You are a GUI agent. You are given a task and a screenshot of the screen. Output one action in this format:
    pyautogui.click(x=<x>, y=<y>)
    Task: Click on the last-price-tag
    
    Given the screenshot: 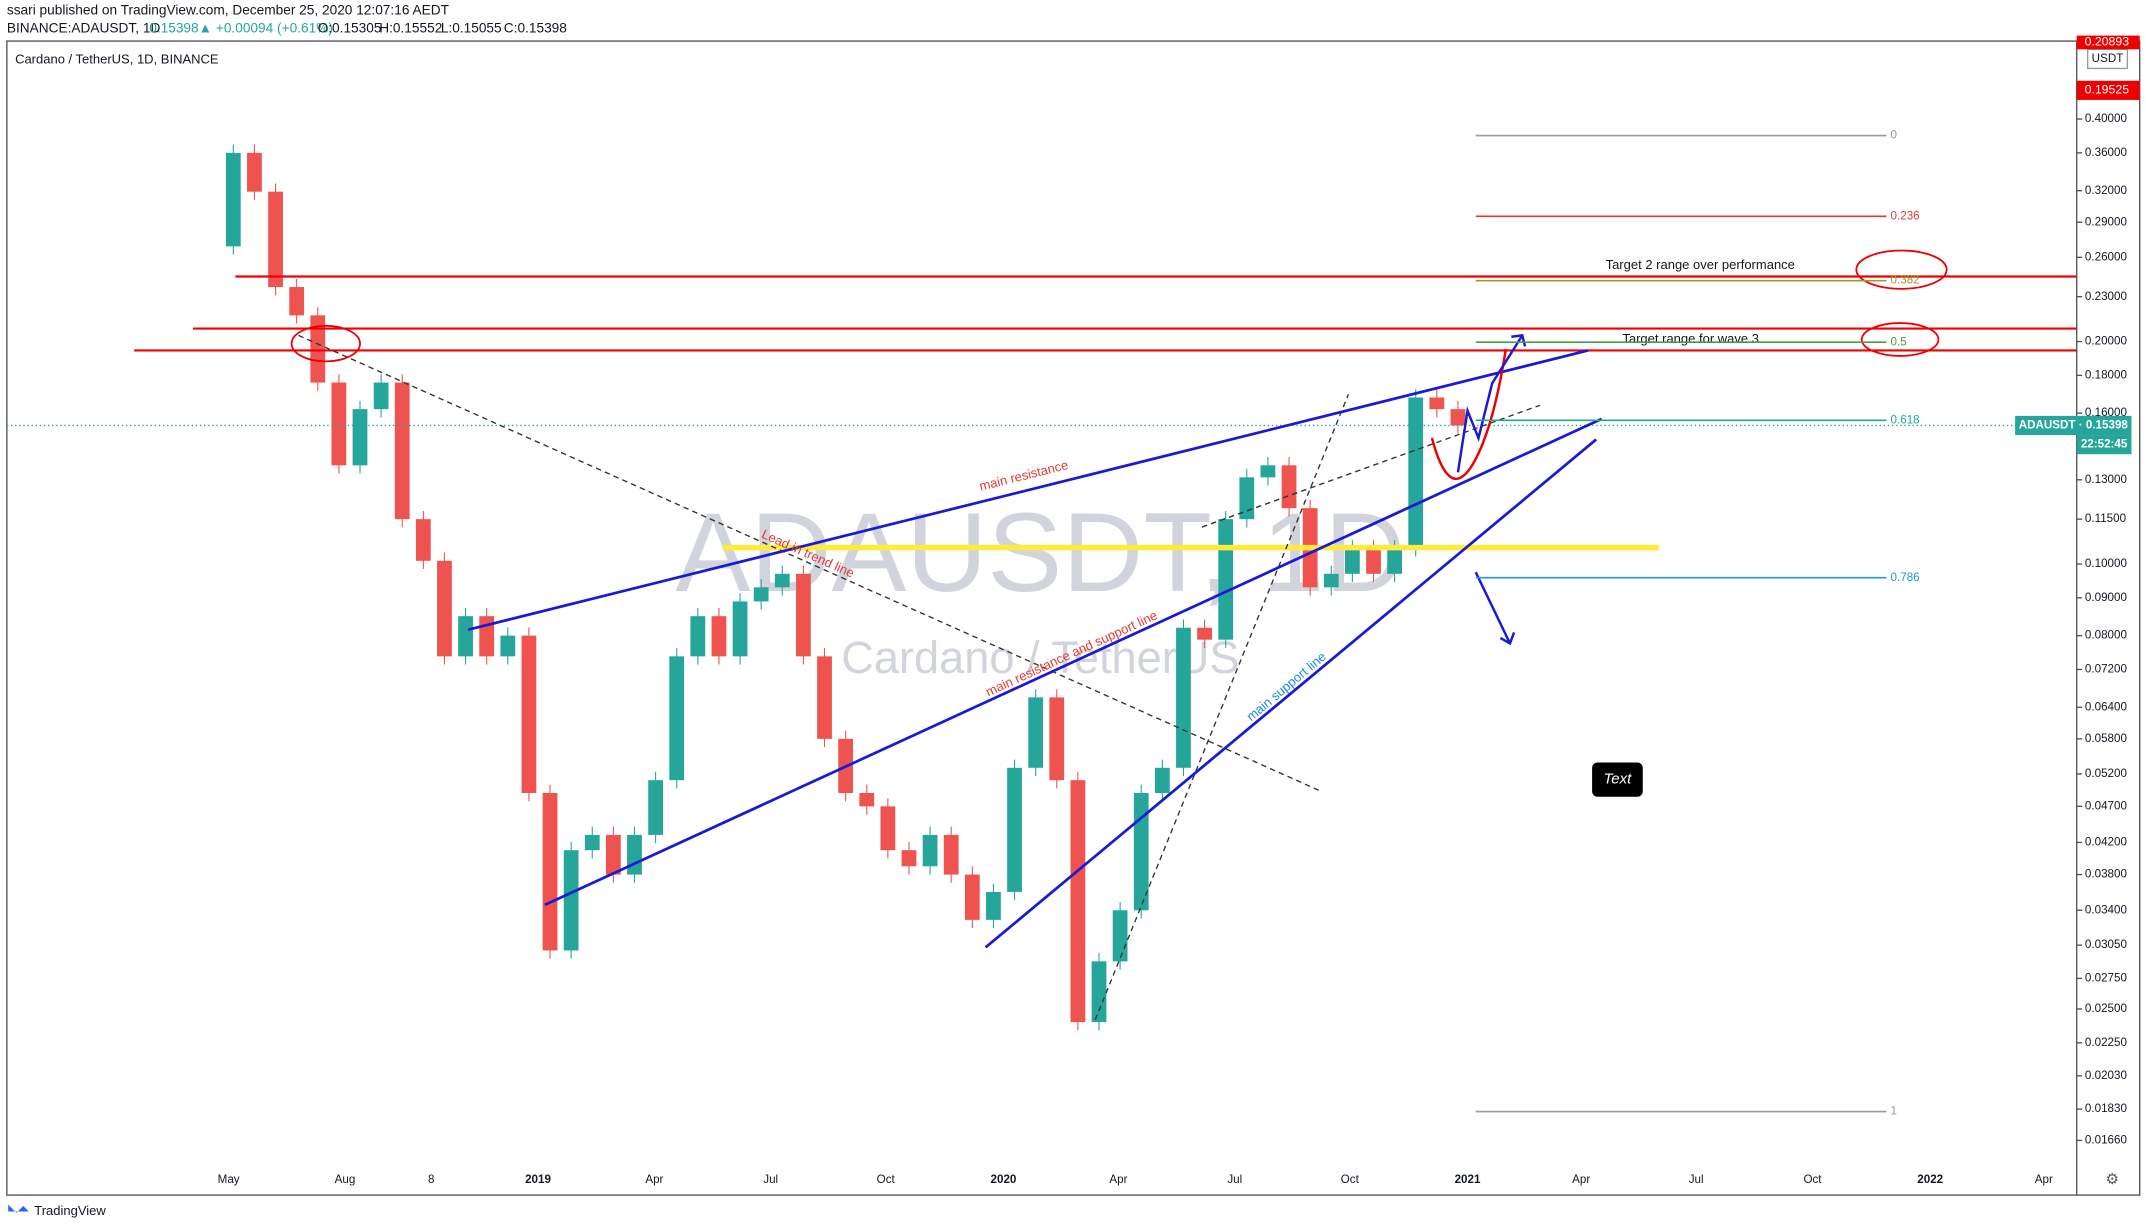 What is the action you would take?
    pyautogui.click(x=2073, y=425)
    